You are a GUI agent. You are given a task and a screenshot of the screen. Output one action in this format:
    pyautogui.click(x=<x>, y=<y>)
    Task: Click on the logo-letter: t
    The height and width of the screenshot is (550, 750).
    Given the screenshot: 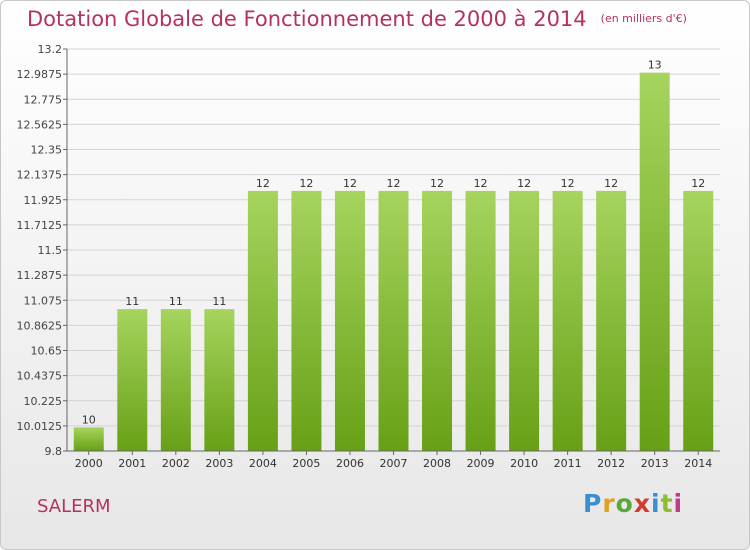 What is the action you would take?
    pyautogui.click(x=667, y=503)
    